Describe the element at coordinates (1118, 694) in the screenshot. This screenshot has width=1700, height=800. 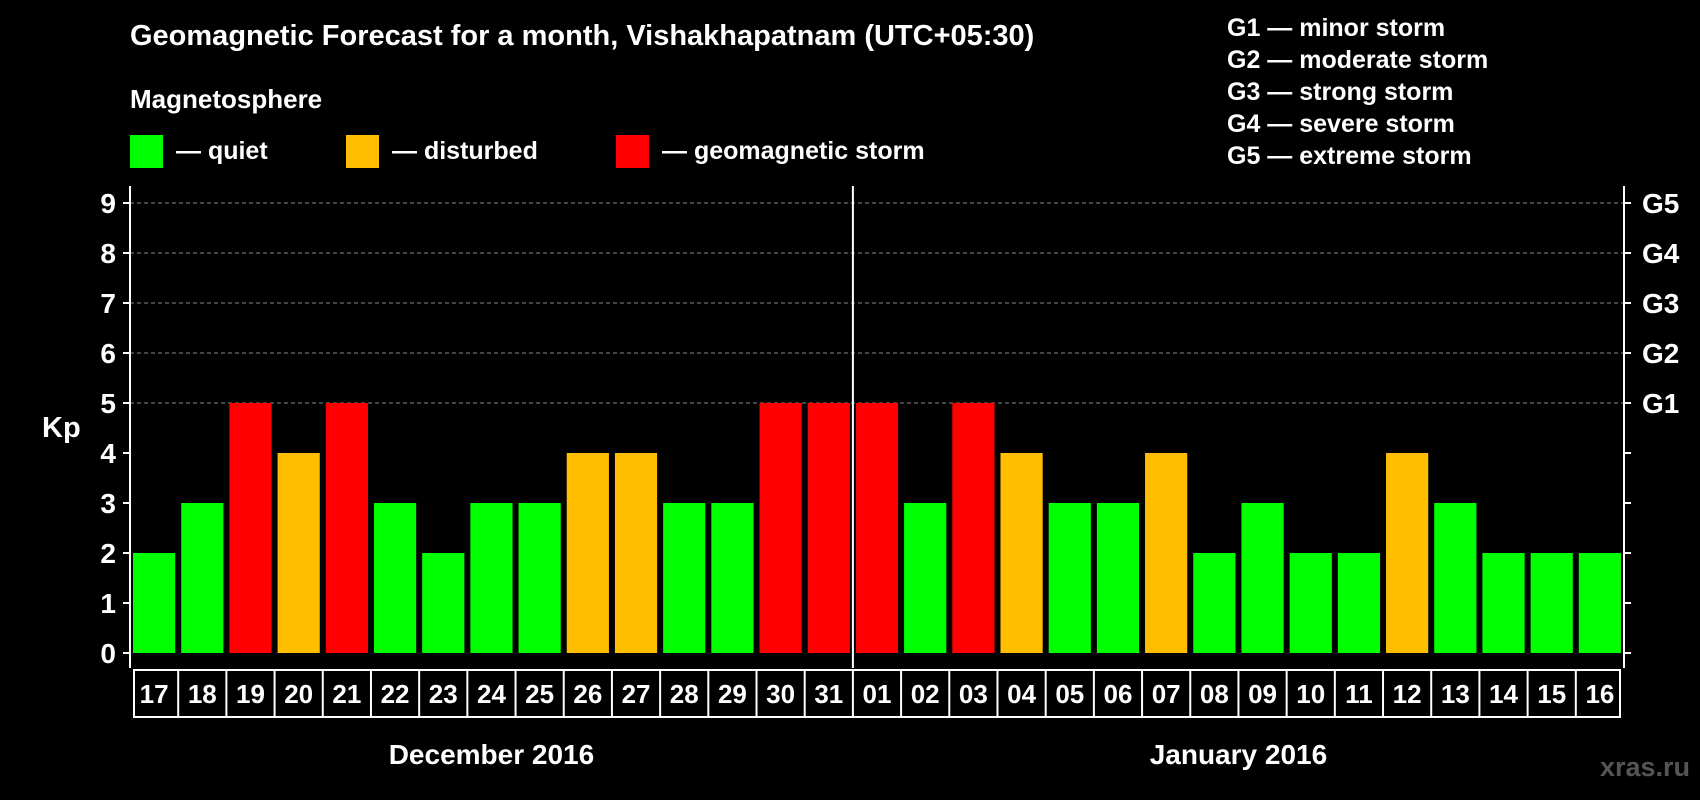
I see `category-label-06: 06` at that location.